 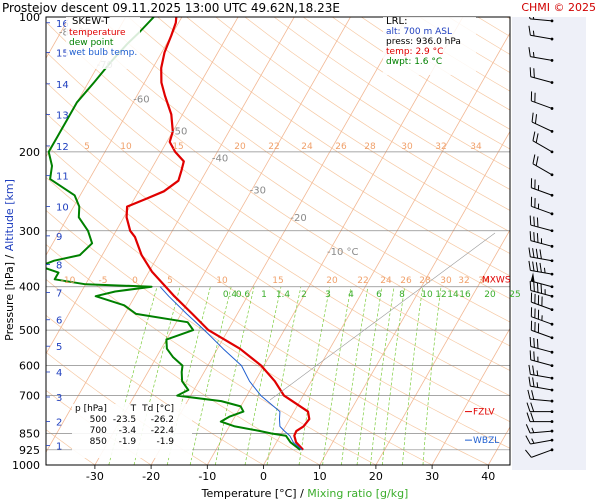 What do you see at coordinates (59, 293) in the screenshot?
I see `altitude-tick-label: 7` at bounding box center [59, 293].